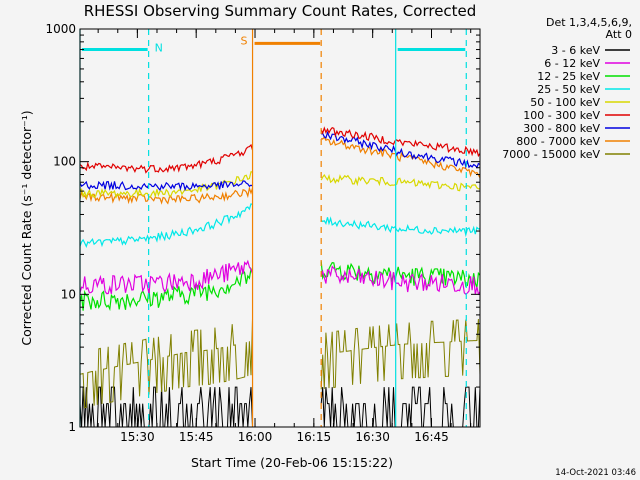 The width and height of the screenshot is (640, 480). Describe the element at coordinates (72, 427) in the screenshot. I see `y-tick-label: 1` at that location.